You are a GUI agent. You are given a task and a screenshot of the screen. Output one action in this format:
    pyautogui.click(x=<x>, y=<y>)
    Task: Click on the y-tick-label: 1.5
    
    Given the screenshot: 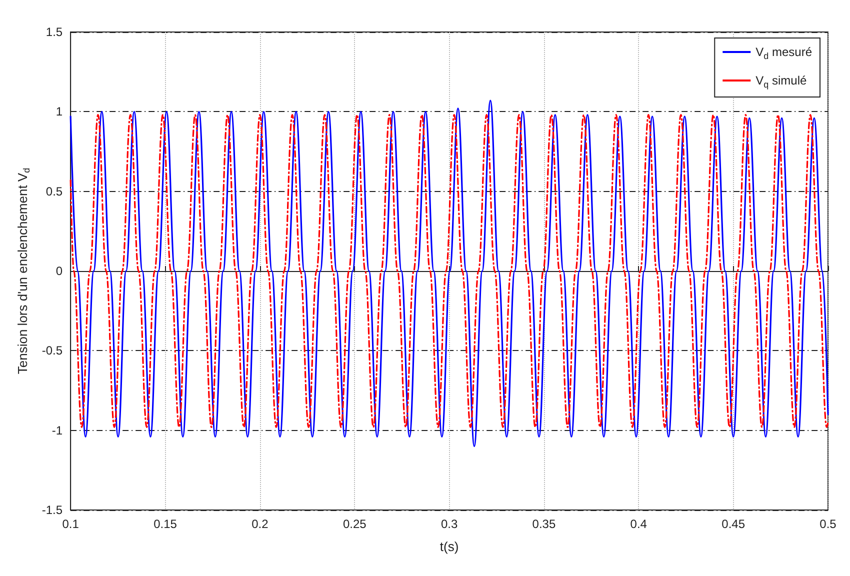 What is the action you would take?
    pyautogui.click(x=54, y=32)
    